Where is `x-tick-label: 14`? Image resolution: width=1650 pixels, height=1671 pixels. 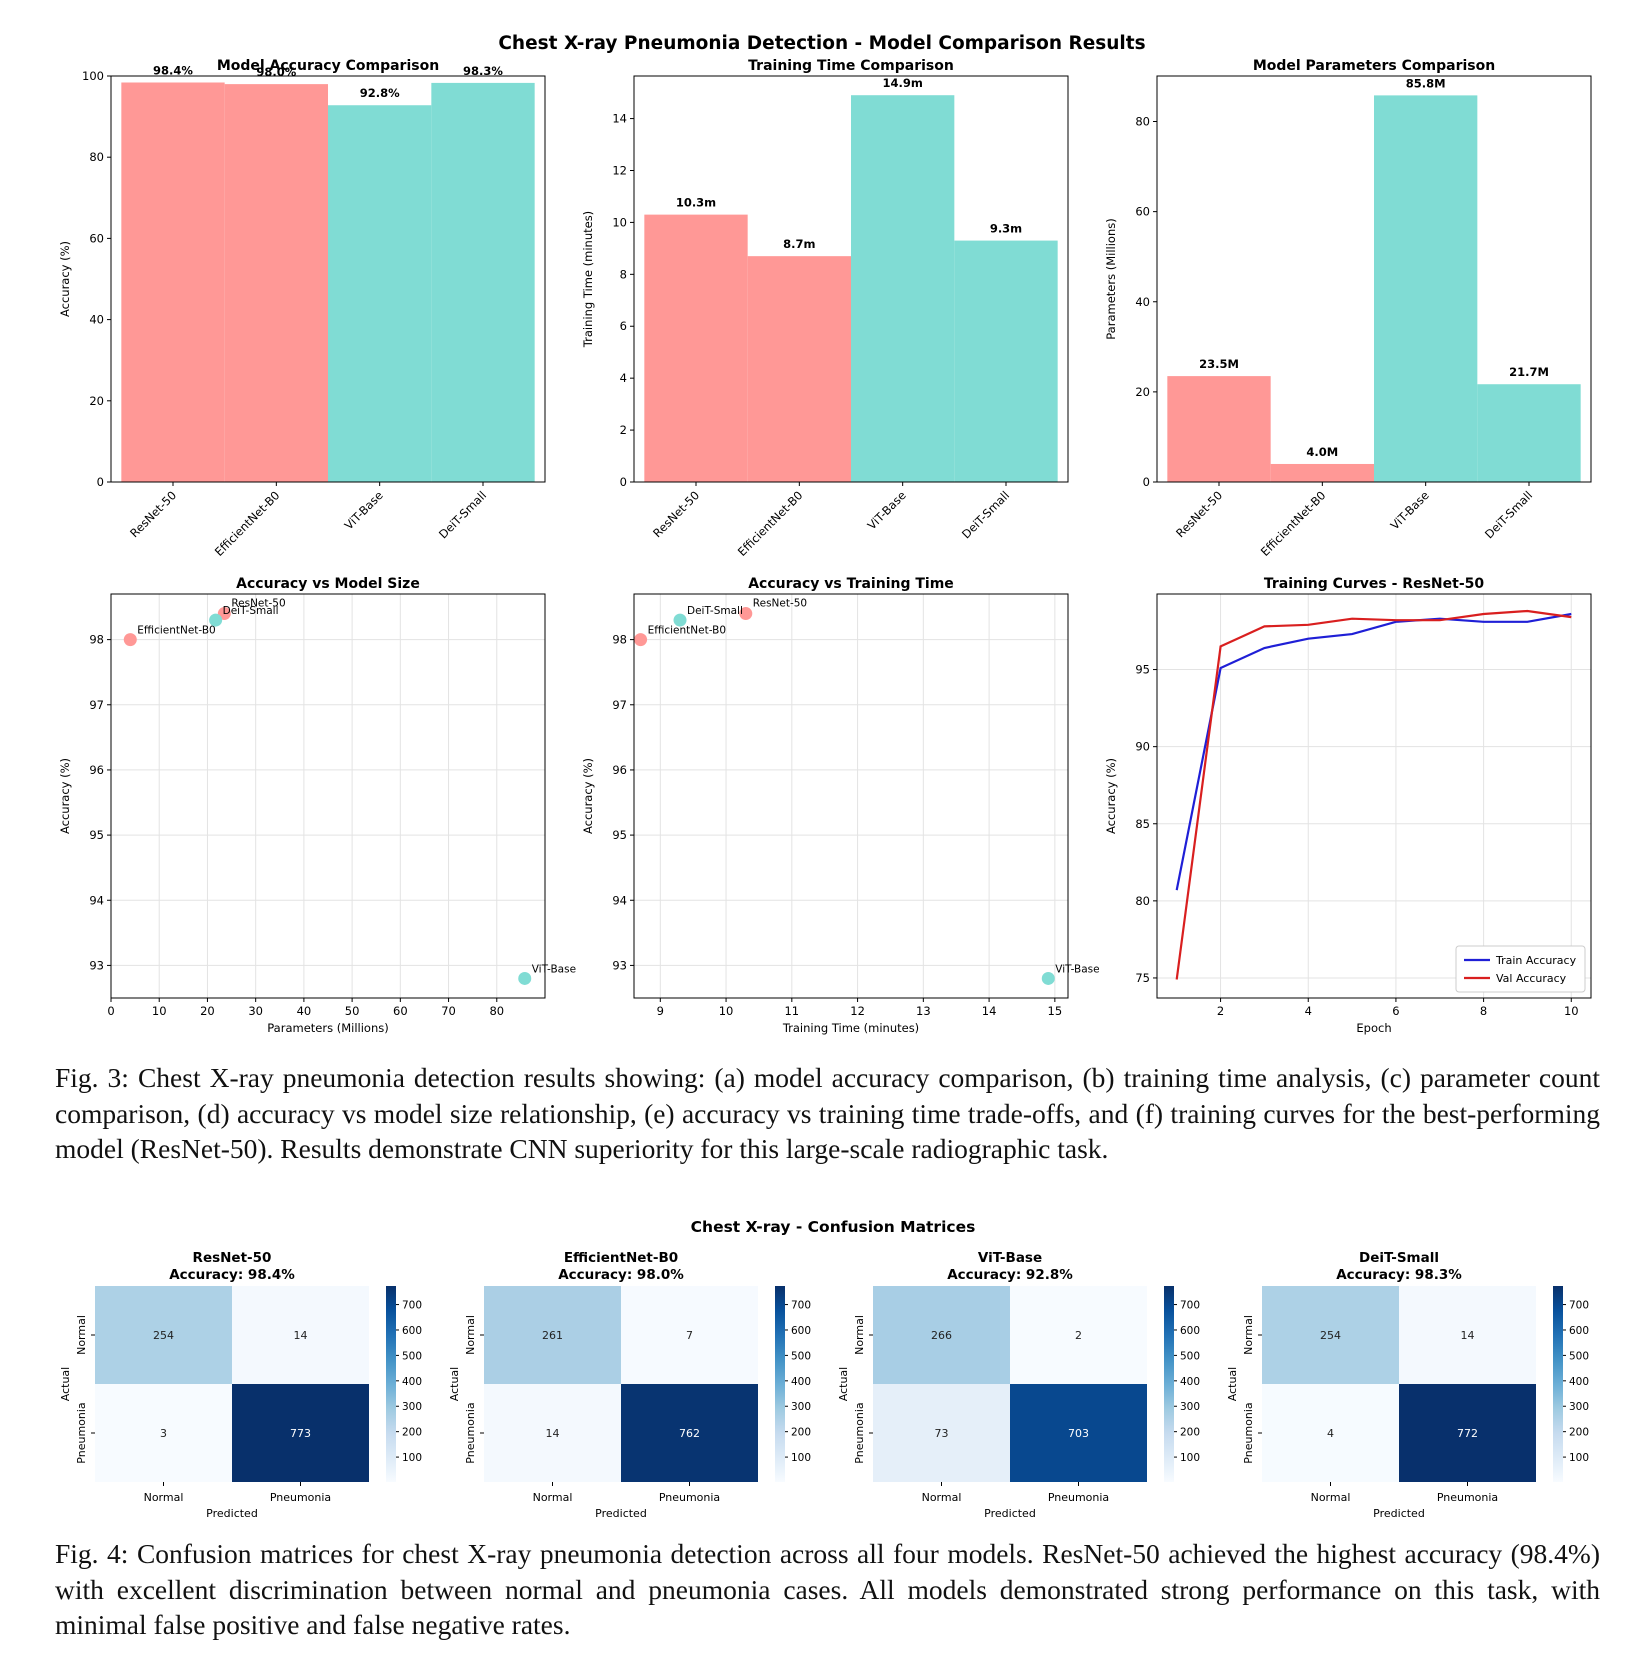
x-tick-label: 14 is located at coordinates (989, 1011).